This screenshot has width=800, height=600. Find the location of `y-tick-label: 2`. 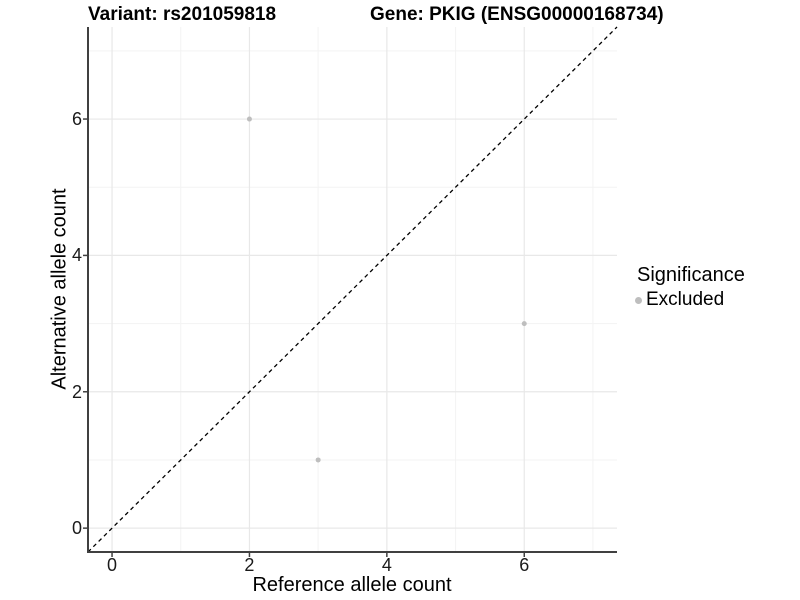

y-tick-label: 2 is located at coordinates (76, 391).